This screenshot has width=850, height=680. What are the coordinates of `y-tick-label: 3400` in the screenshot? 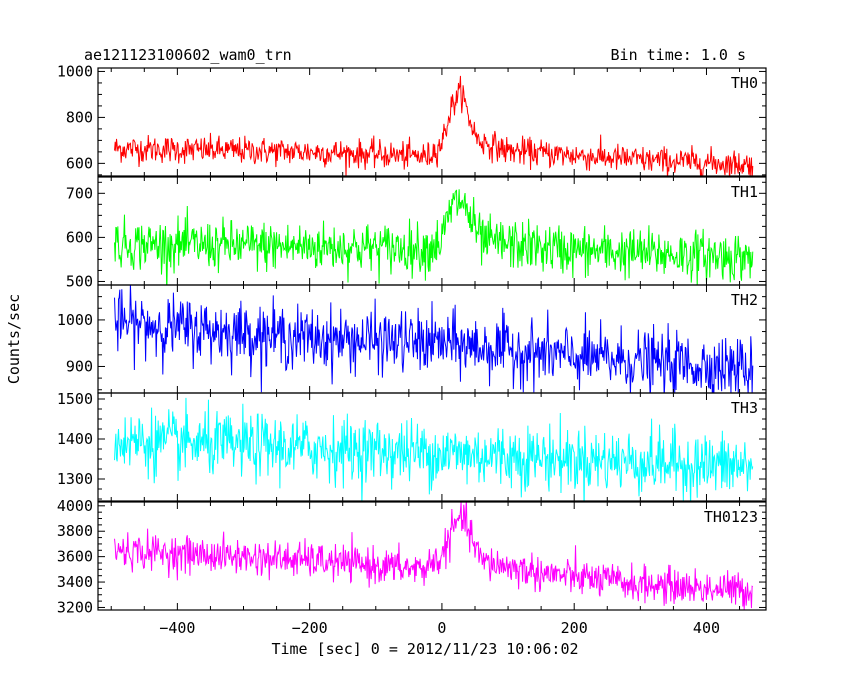 It's located at (75, 582).